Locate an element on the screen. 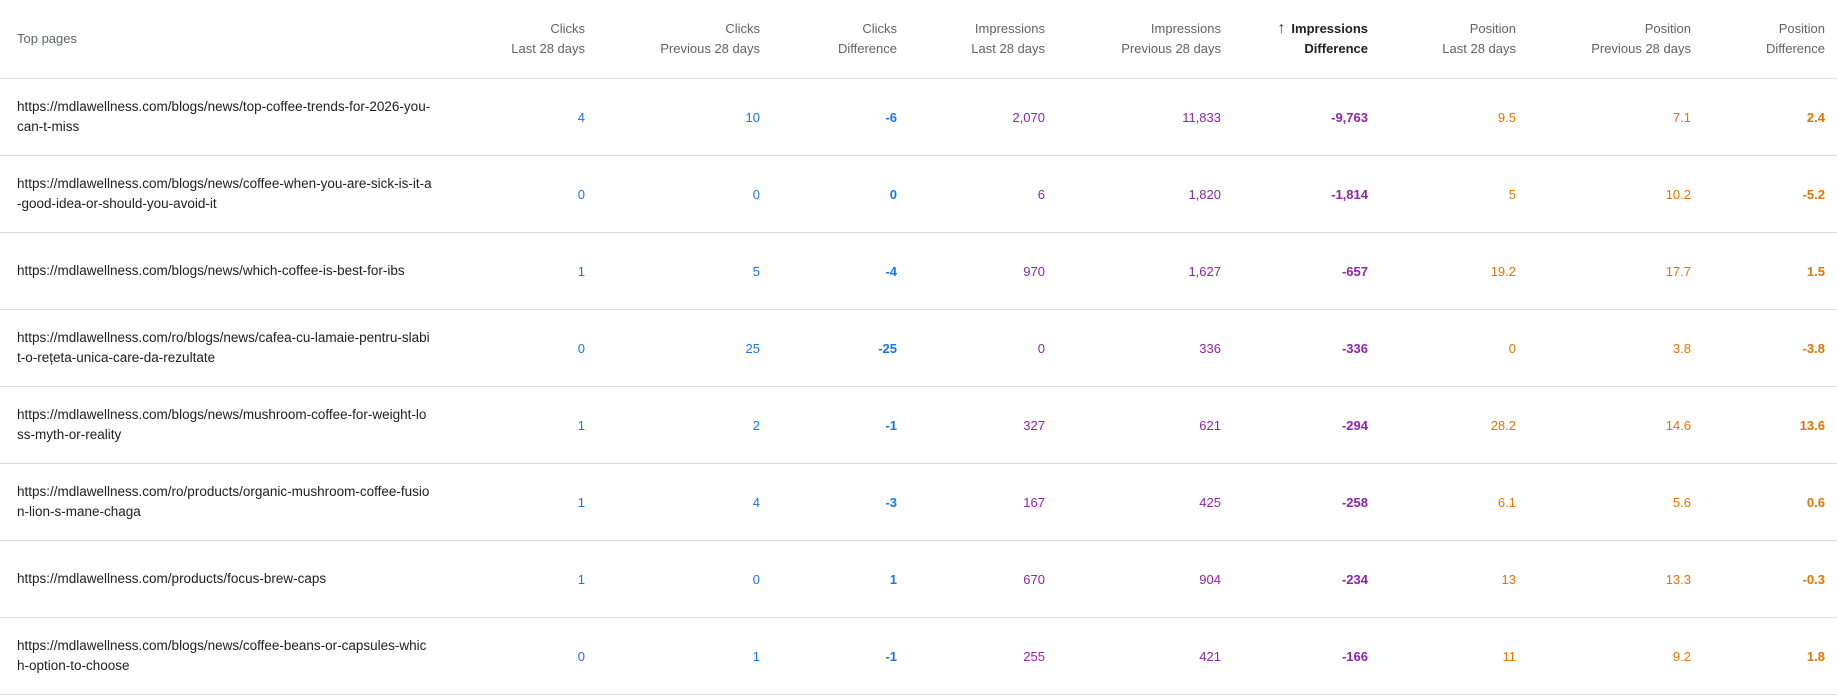  position-previous-cell: 10.2 is located at coordinates (1603, 194).